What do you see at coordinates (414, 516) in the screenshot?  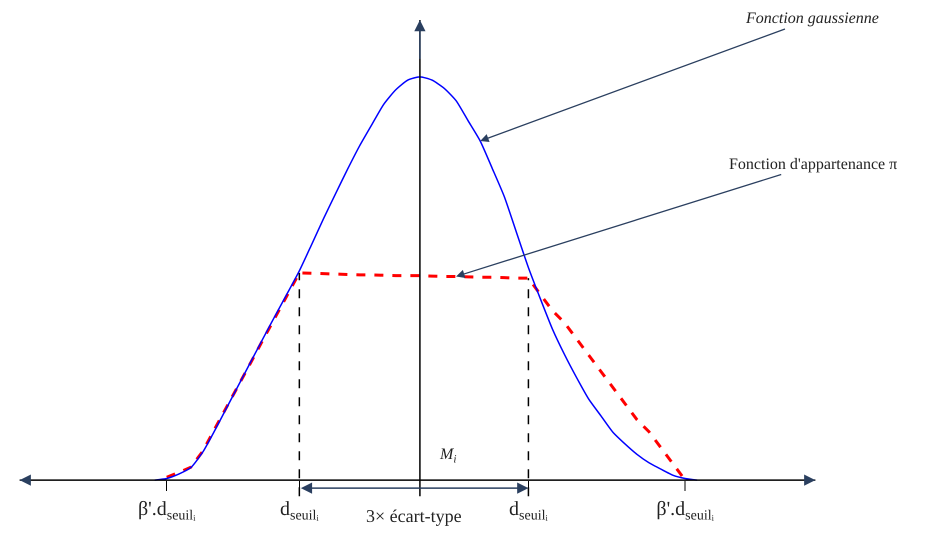 I see `text: 3× écart-type` at bounding box center [414, 516].